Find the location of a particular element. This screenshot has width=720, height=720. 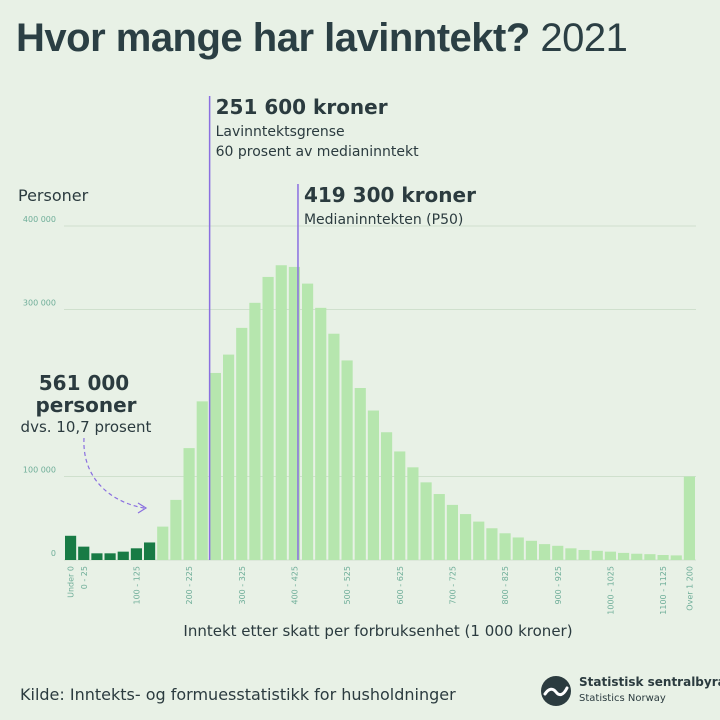

title-year: 2021 is located at coordinates (584, 38).